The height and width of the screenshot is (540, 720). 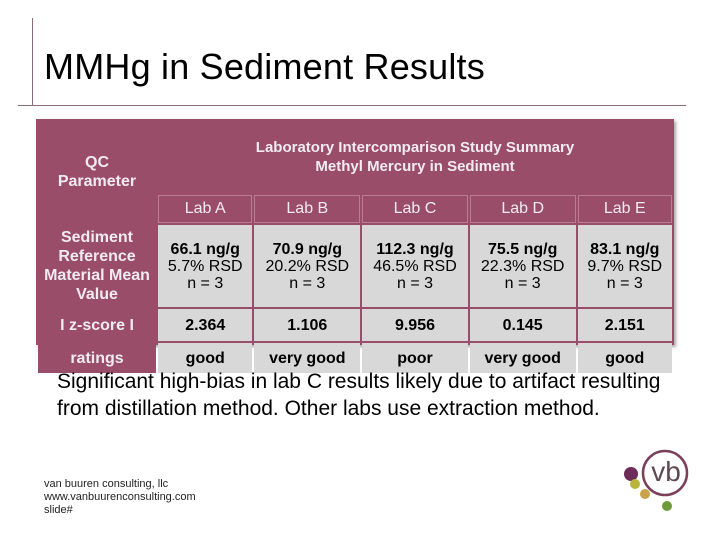 I want to click on zscore-cell: 2.151, so click(x=624, y=325).